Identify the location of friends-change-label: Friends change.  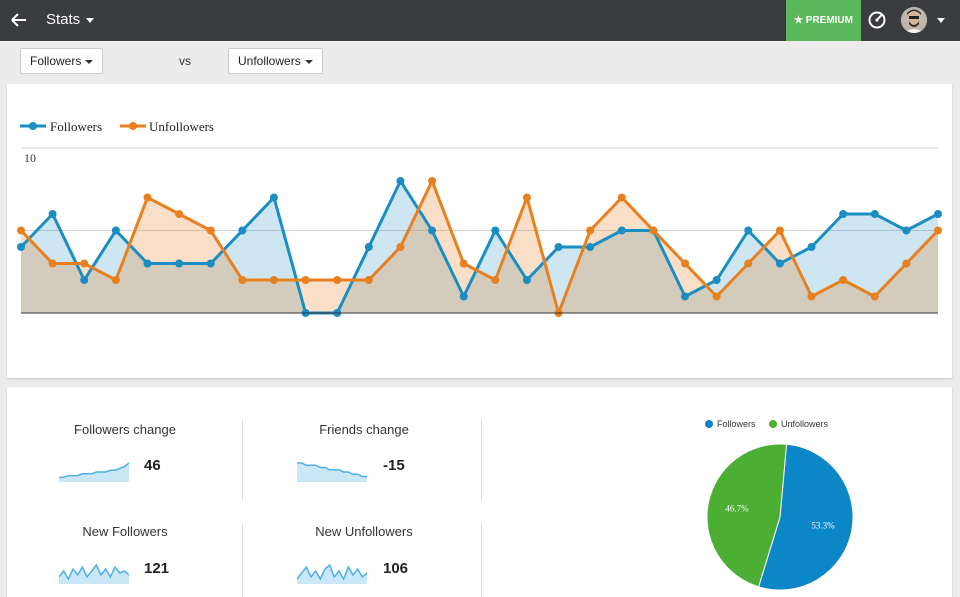
(364, 429).